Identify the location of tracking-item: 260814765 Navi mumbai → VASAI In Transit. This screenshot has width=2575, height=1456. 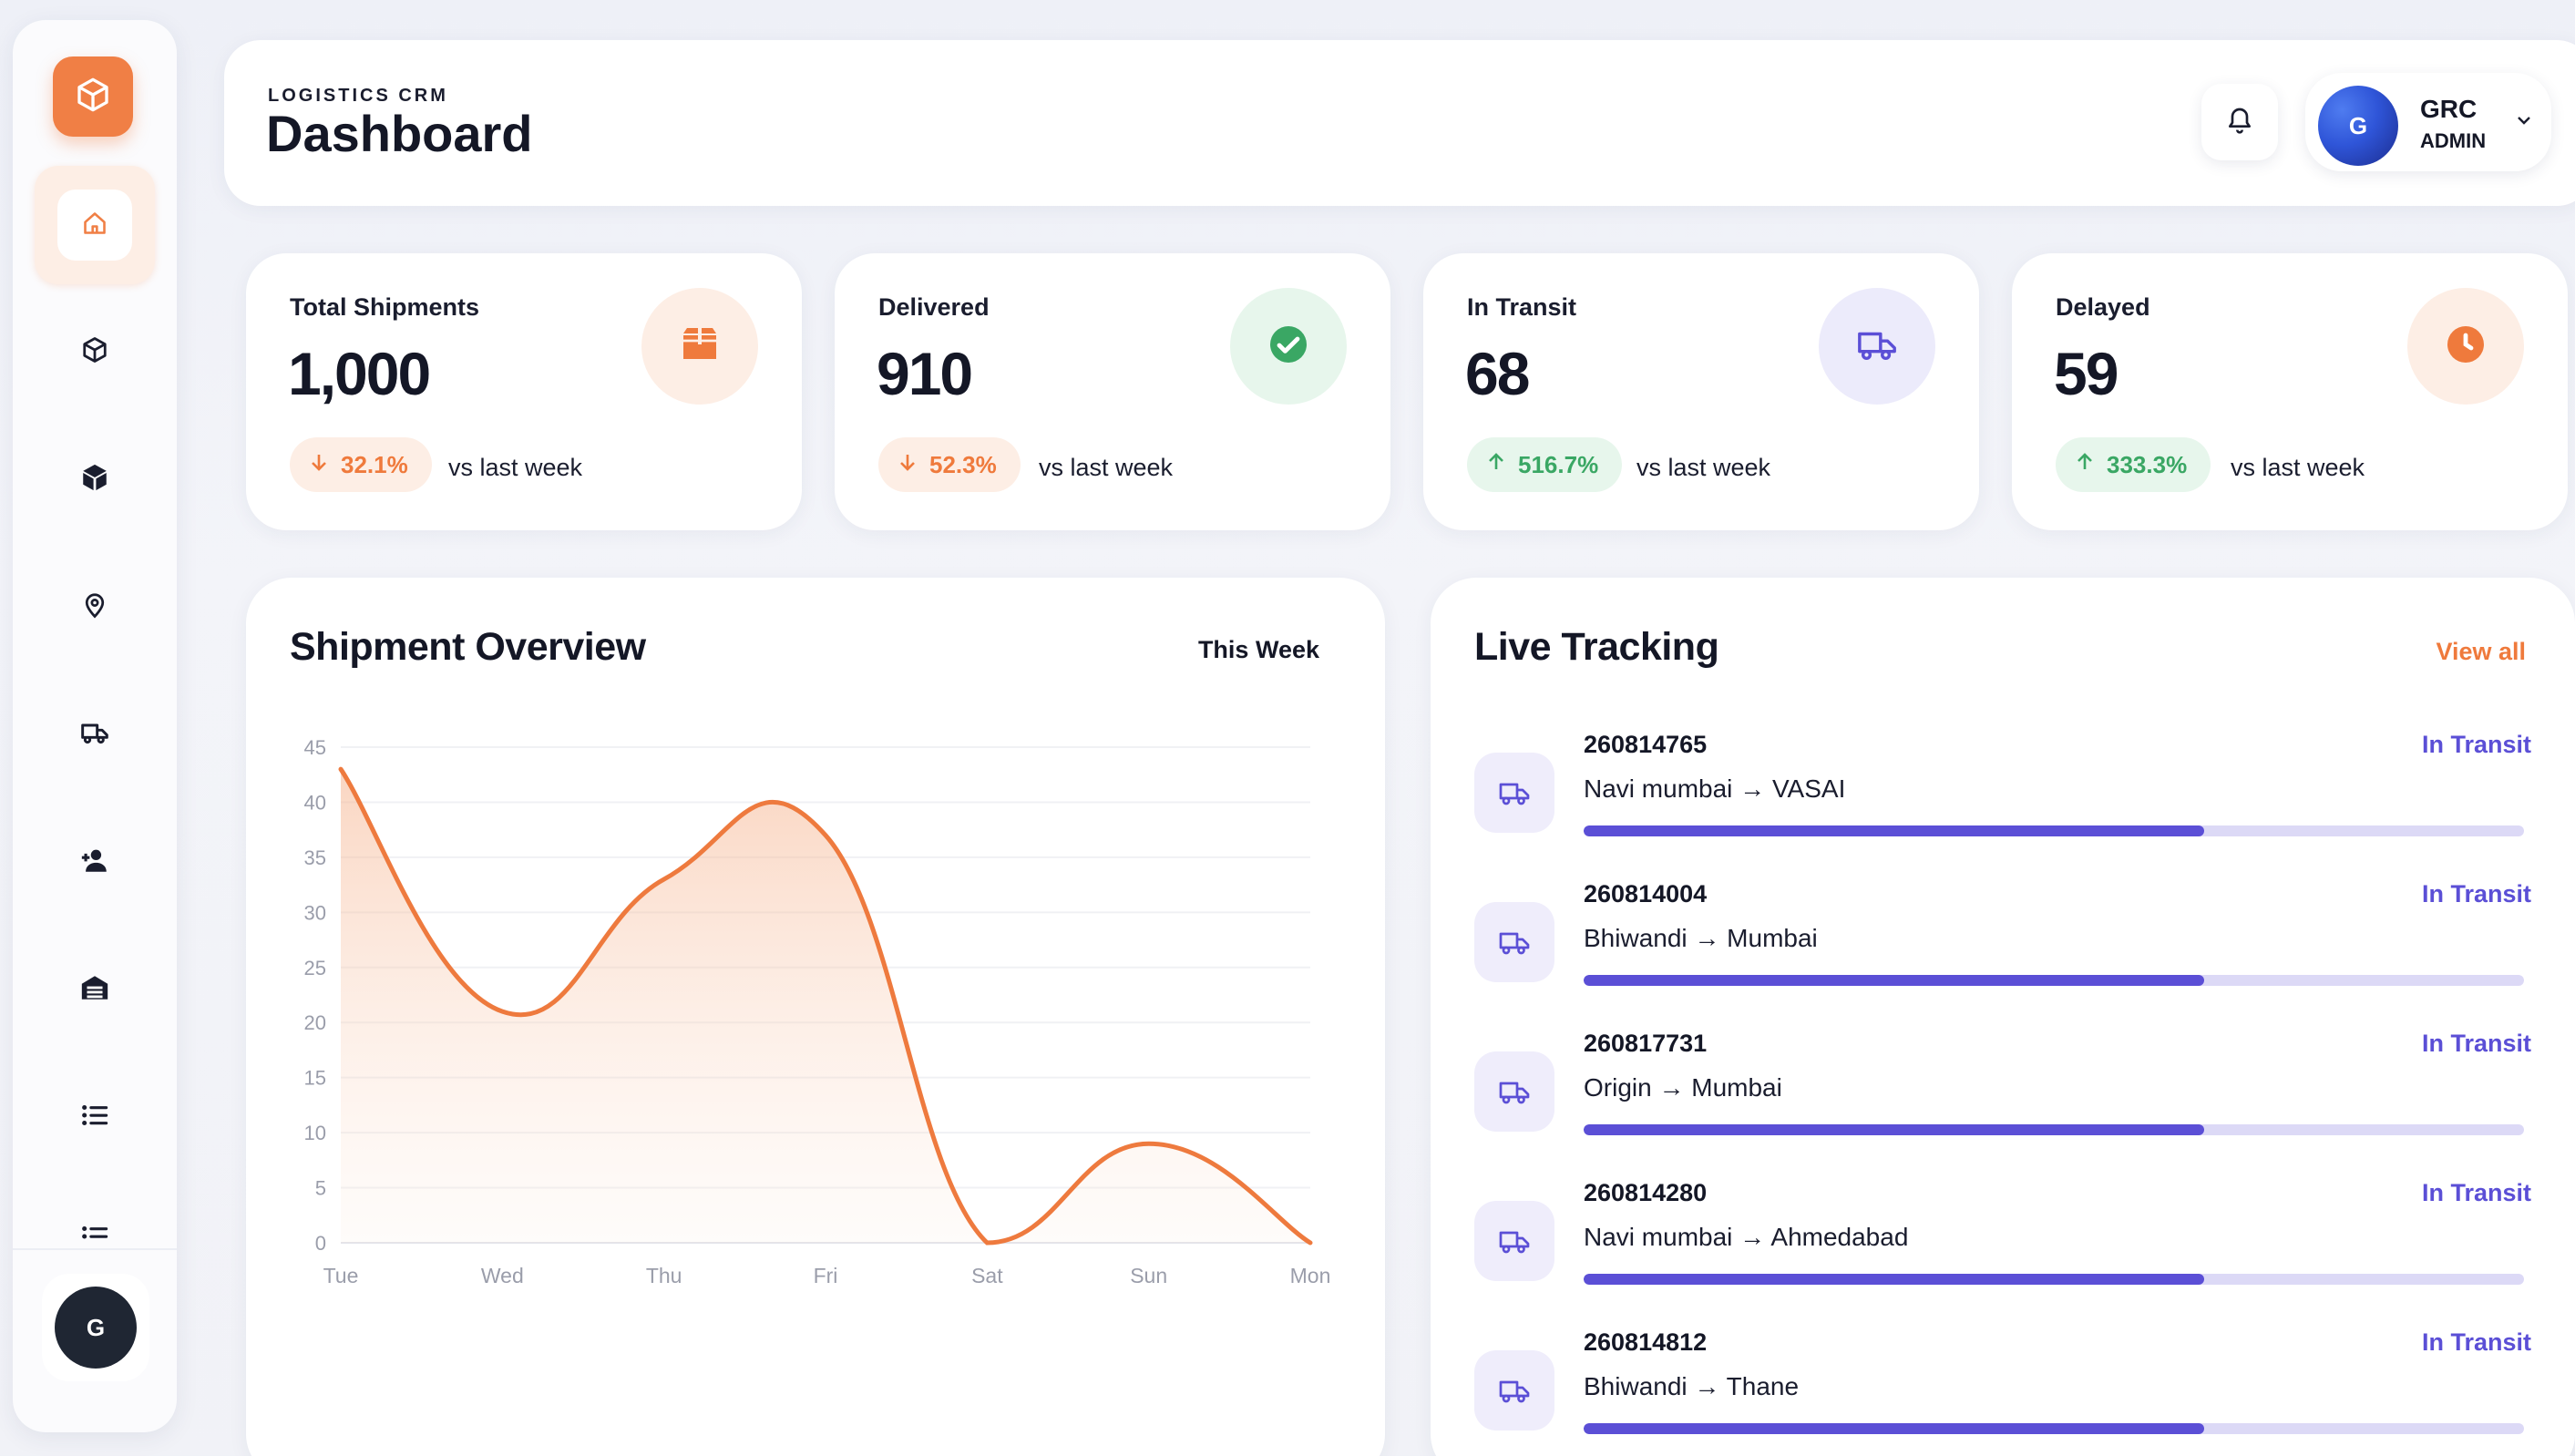
(2002, 799).